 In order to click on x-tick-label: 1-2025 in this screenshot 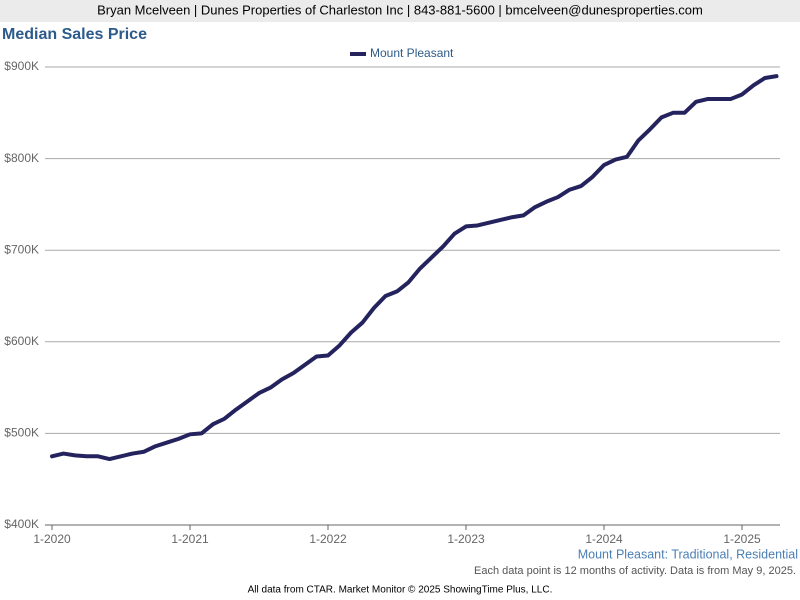, I will do `click(742, 539)`.